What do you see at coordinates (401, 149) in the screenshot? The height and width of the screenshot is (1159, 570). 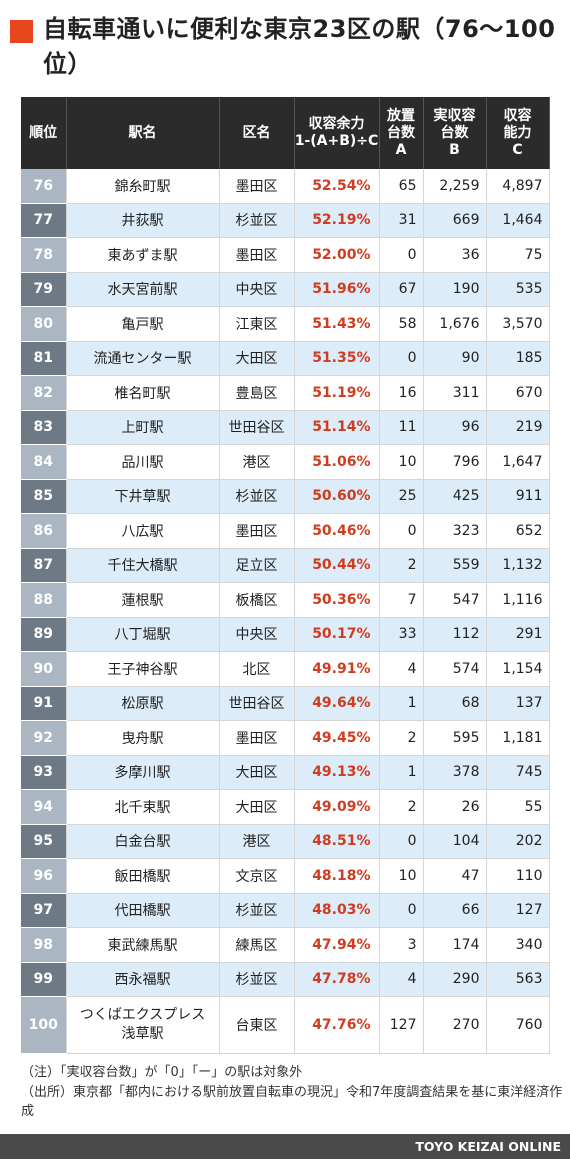 I see `header-a-line3: A` at bounding box center [401, 149].